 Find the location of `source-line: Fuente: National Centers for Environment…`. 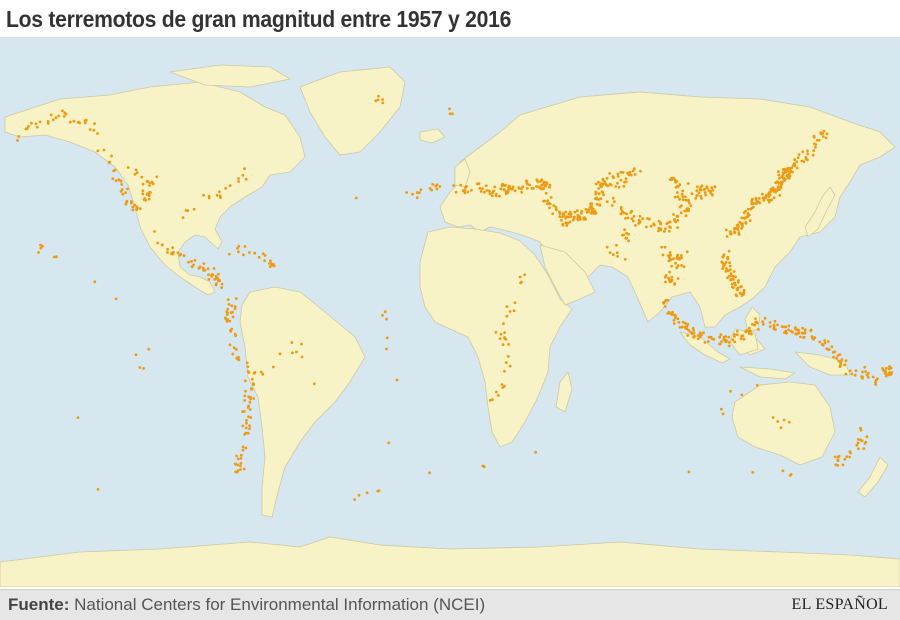

source-line: Fuente: National Centers for Environment… is located at coordinates (246, 605).